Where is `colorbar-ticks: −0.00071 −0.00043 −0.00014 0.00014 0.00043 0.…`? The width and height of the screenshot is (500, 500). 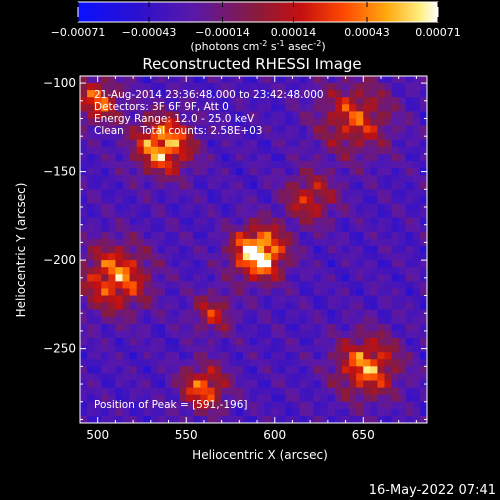
colorbar-ticks: −0.00071 −0.00043 −0.00014 0.00014 0.00043 0.… is located at coordinates (256, 20).